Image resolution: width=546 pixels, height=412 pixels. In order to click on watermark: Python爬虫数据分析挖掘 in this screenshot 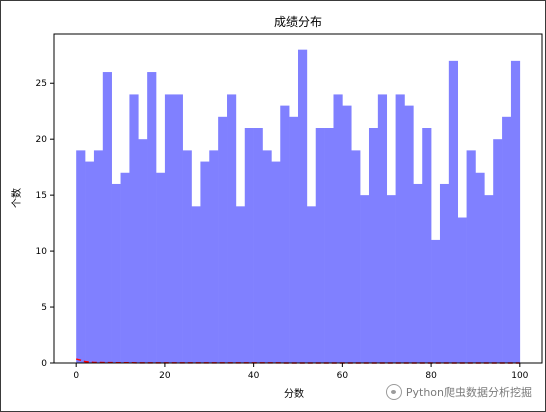, I will do `click(458, 392)`.